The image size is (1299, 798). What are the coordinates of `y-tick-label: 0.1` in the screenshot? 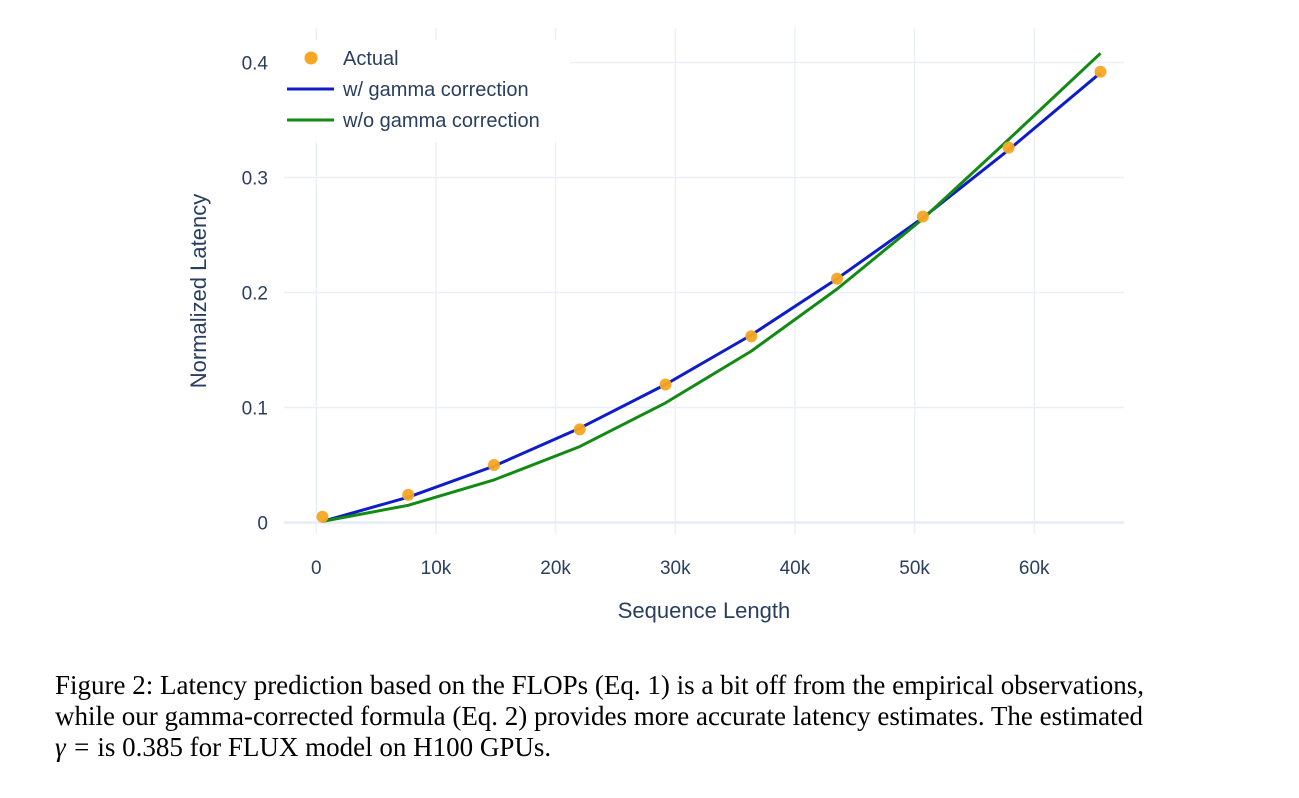 It's located at (255, 409).